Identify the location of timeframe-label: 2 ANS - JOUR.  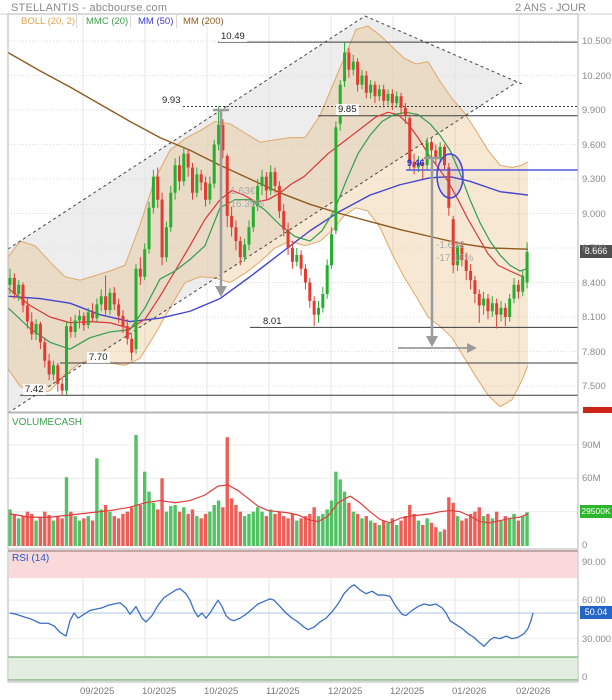
(550, 8).